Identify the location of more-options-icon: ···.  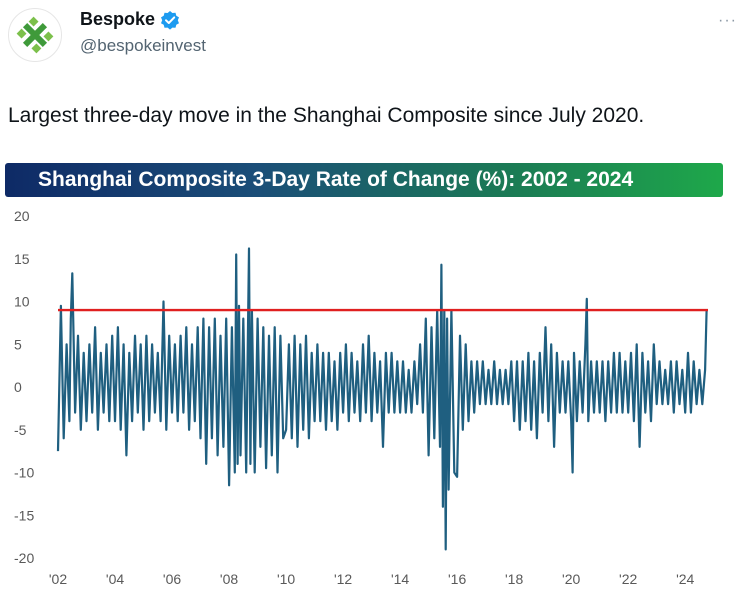
(727, 20).